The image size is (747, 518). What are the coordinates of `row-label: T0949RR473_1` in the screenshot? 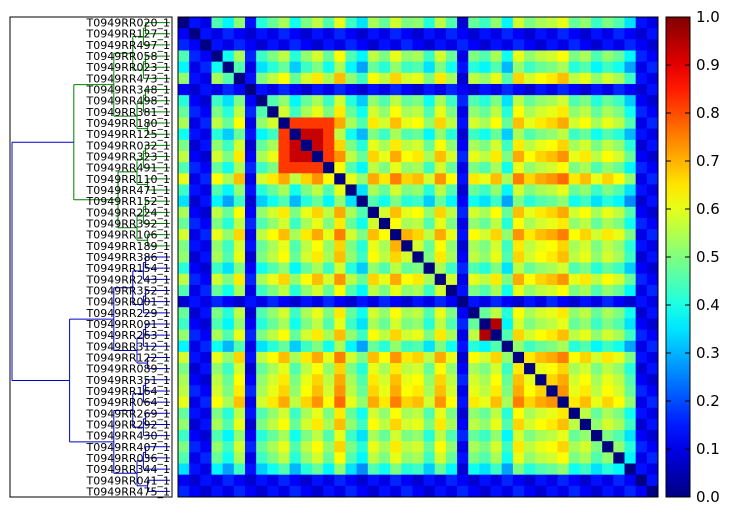 It's located at (128, 78).